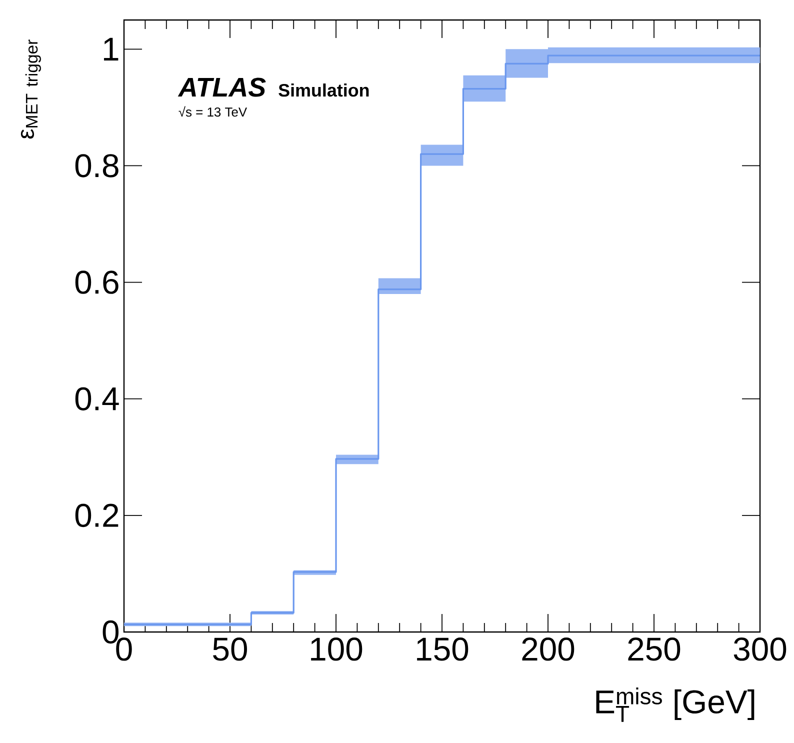 This screenshot has width=794, height=743. I want to click on y-tick-label: 1, so click(111, 49).